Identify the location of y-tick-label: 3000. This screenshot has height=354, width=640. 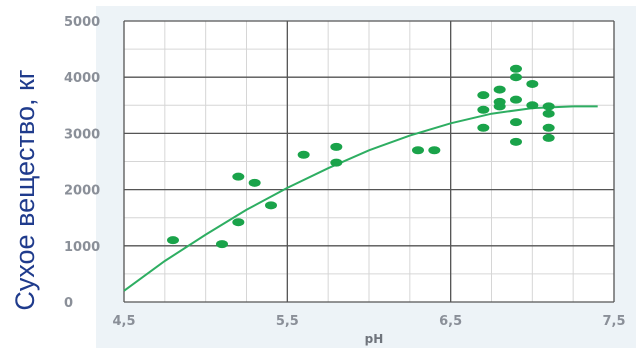
(82, 134).